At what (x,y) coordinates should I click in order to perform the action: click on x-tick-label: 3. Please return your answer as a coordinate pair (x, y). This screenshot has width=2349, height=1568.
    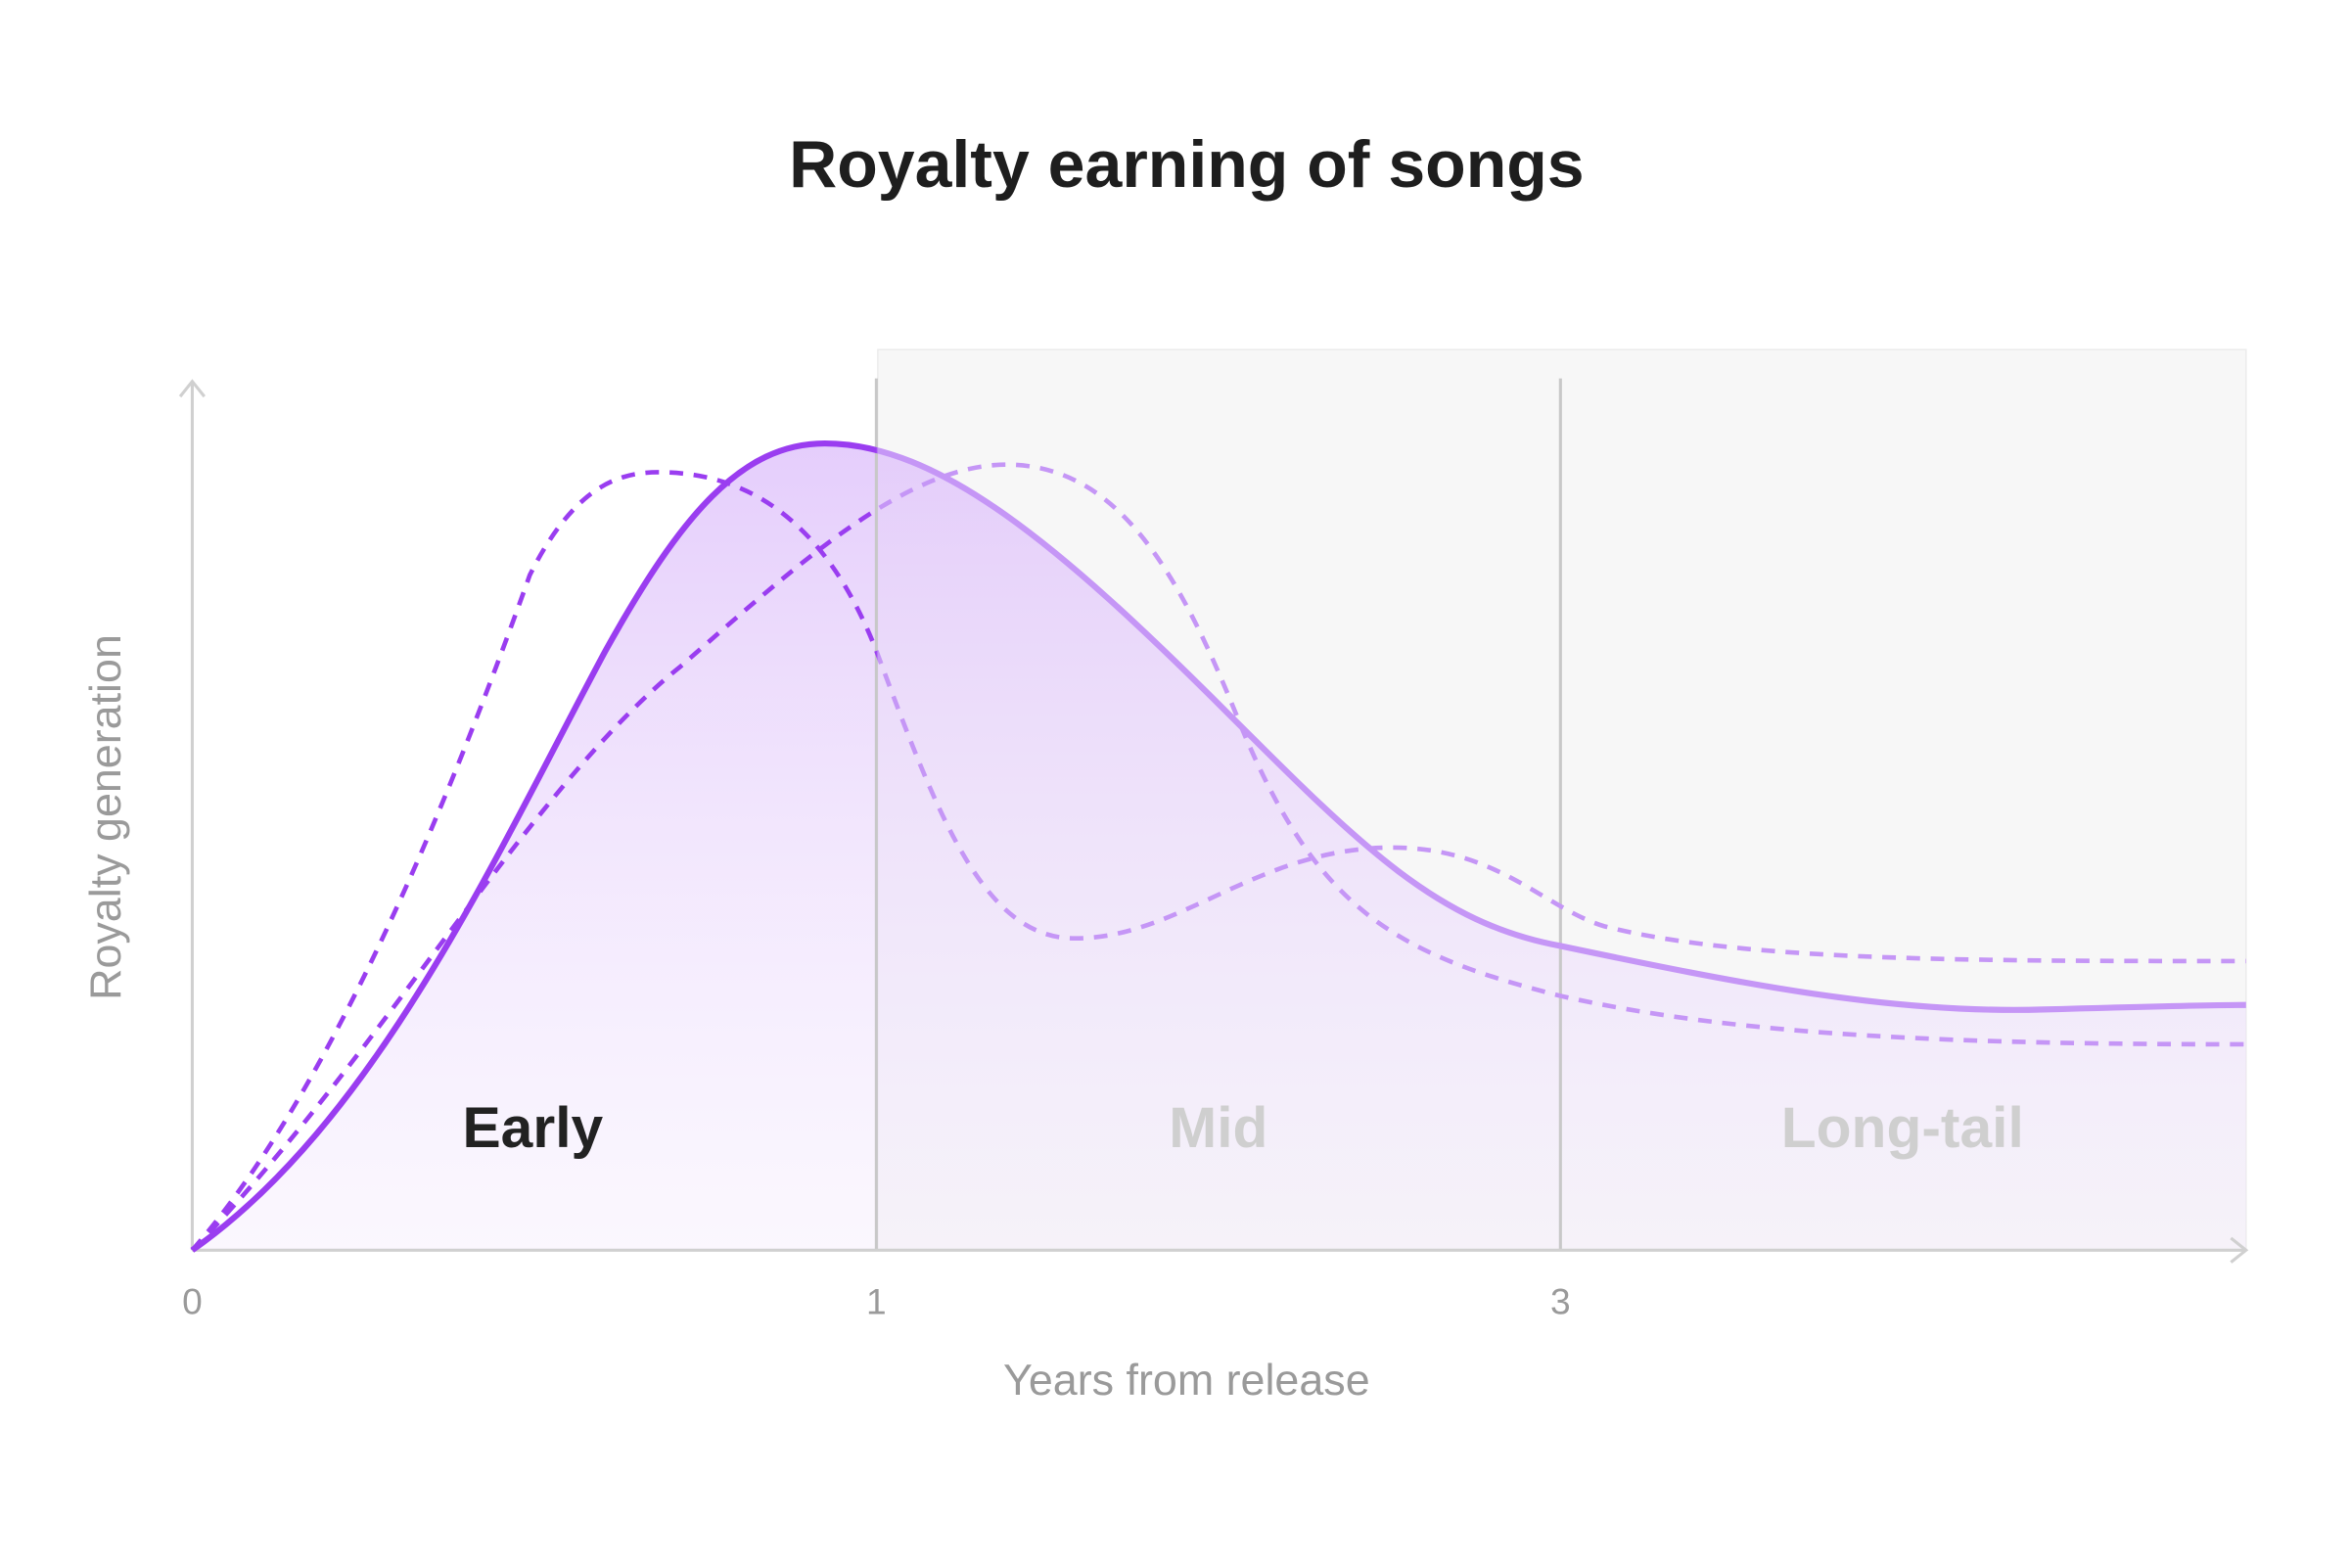
    Looking at the image, I should click on (1561, 1301).